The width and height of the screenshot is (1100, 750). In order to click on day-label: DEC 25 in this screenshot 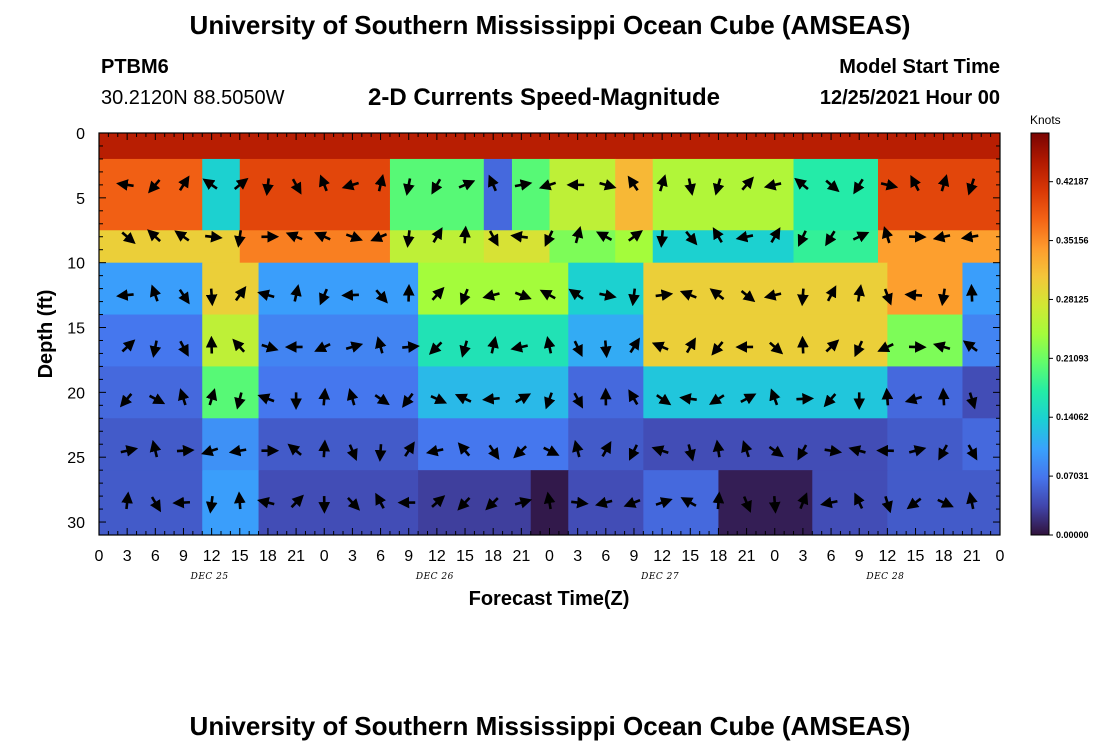, I will do `click(209, 577)`.